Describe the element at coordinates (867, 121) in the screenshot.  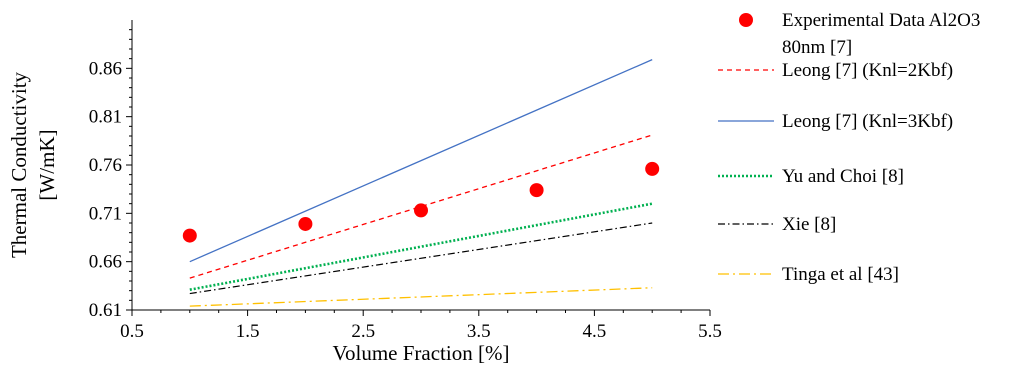
I see `legend-label: Leong [7] (Knl=3Kbf)` at that location.